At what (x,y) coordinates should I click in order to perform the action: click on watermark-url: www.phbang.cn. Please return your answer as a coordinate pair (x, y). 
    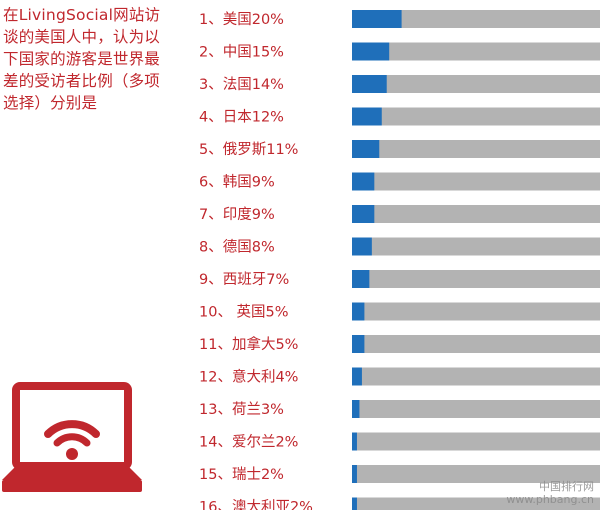
    Looking at the image, I should click on (550, 499).